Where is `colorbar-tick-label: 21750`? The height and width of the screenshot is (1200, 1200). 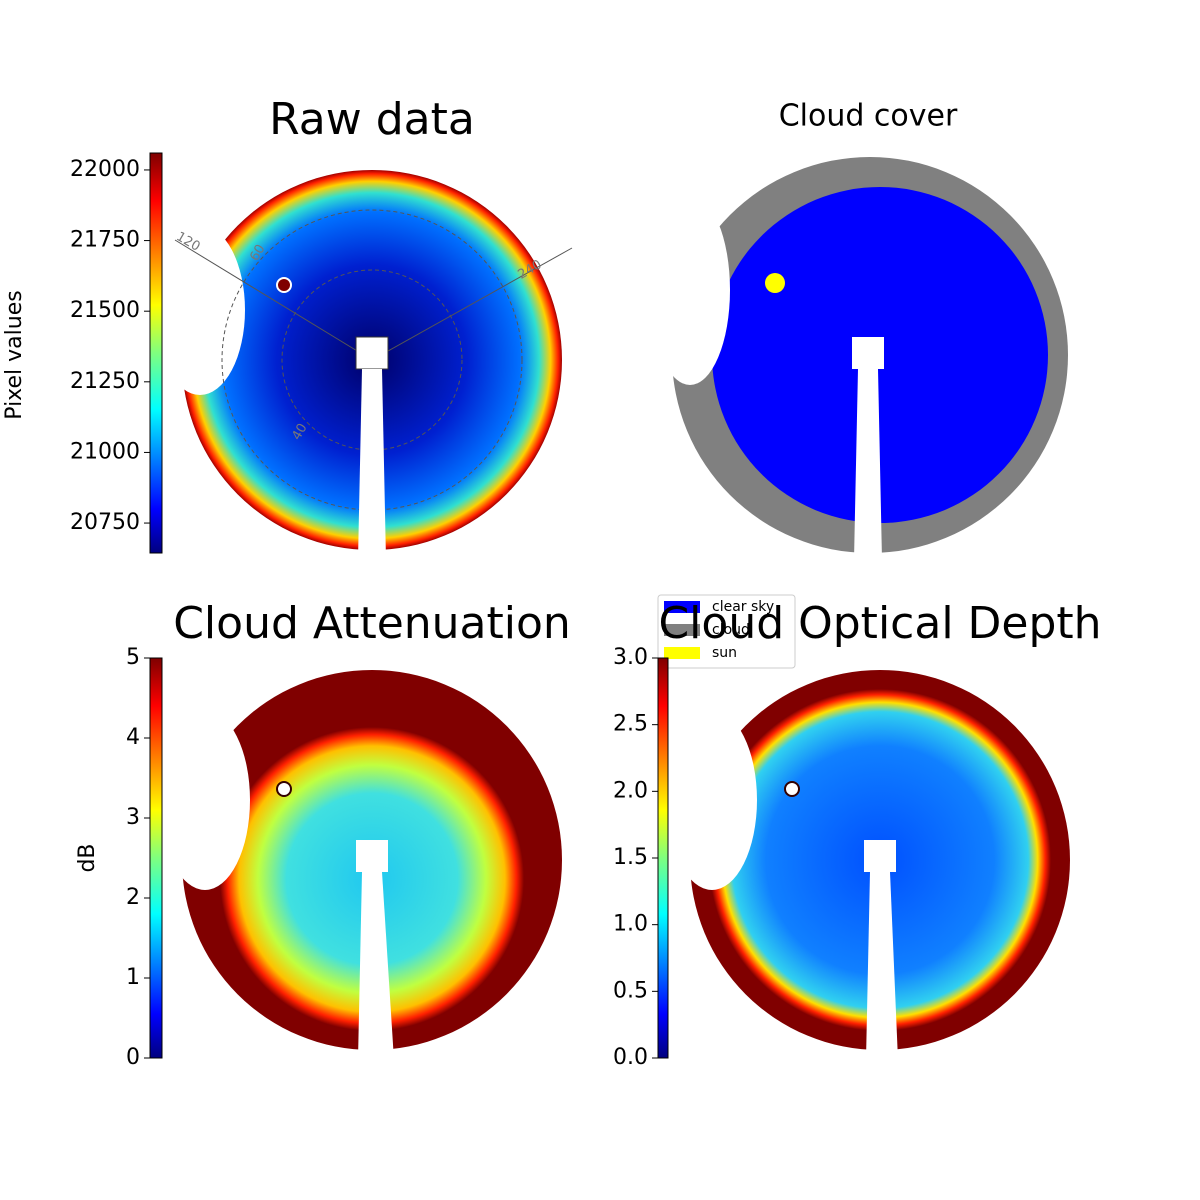
colorbar-tick-label: 21750 is located at coordinates (105, 240).